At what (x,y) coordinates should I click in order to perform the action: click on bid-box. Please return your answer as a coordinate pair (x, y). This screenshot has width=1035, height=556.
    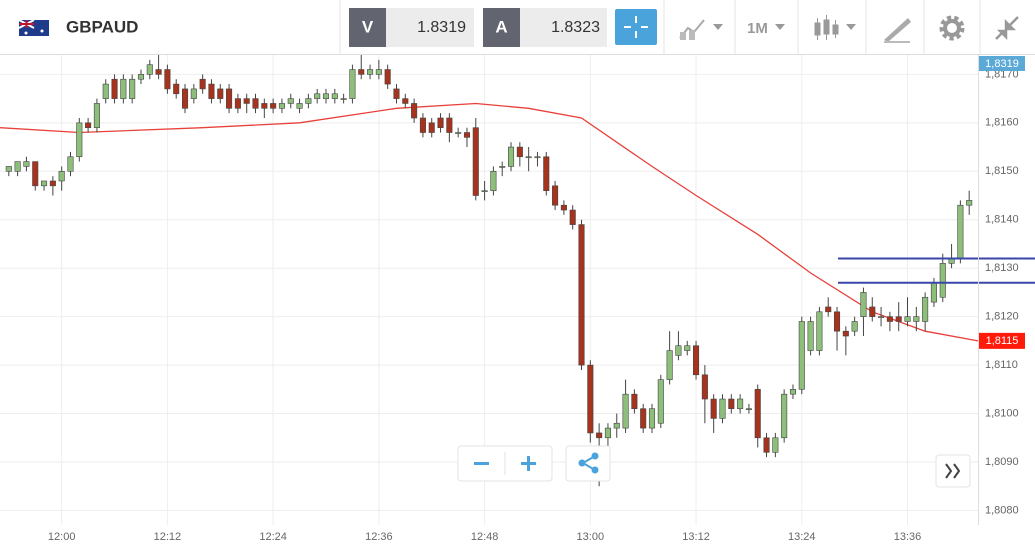
    Looking at the image, I should click on (430, 27).